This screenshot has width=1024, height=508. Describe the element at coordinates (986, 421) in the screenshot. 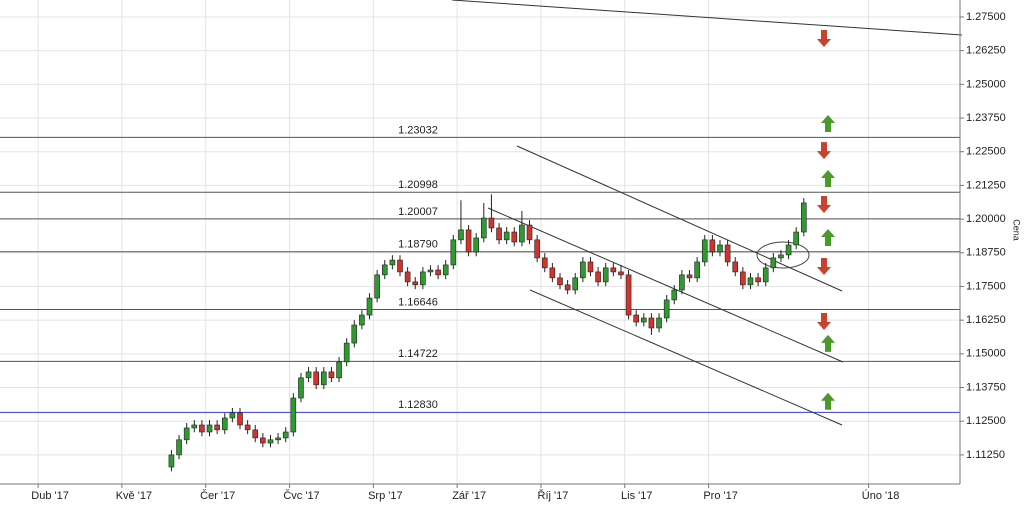

I see `y-tick-label: 1.12500` at that location.